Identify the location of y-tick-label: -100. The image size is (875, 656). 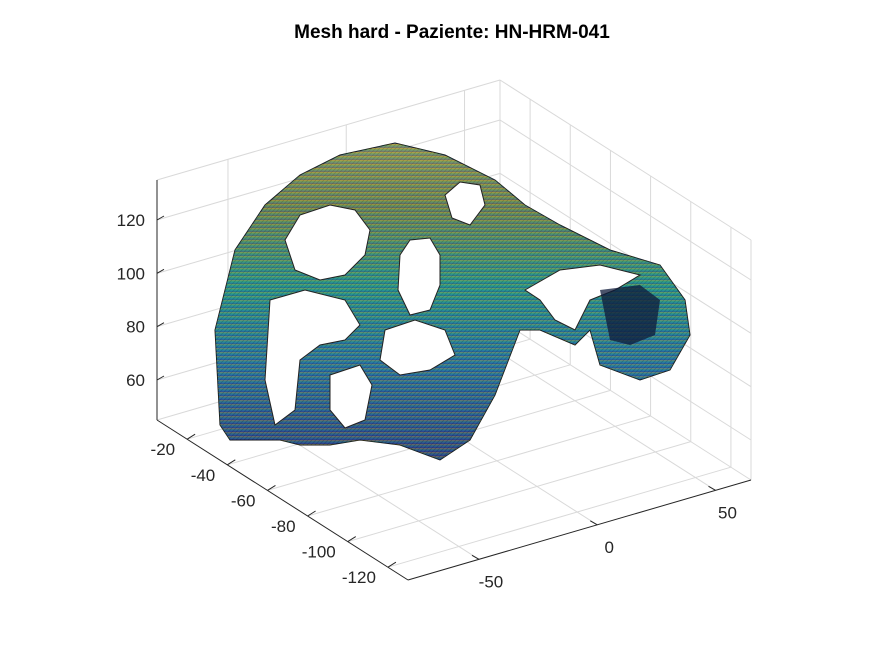
(319, 552).